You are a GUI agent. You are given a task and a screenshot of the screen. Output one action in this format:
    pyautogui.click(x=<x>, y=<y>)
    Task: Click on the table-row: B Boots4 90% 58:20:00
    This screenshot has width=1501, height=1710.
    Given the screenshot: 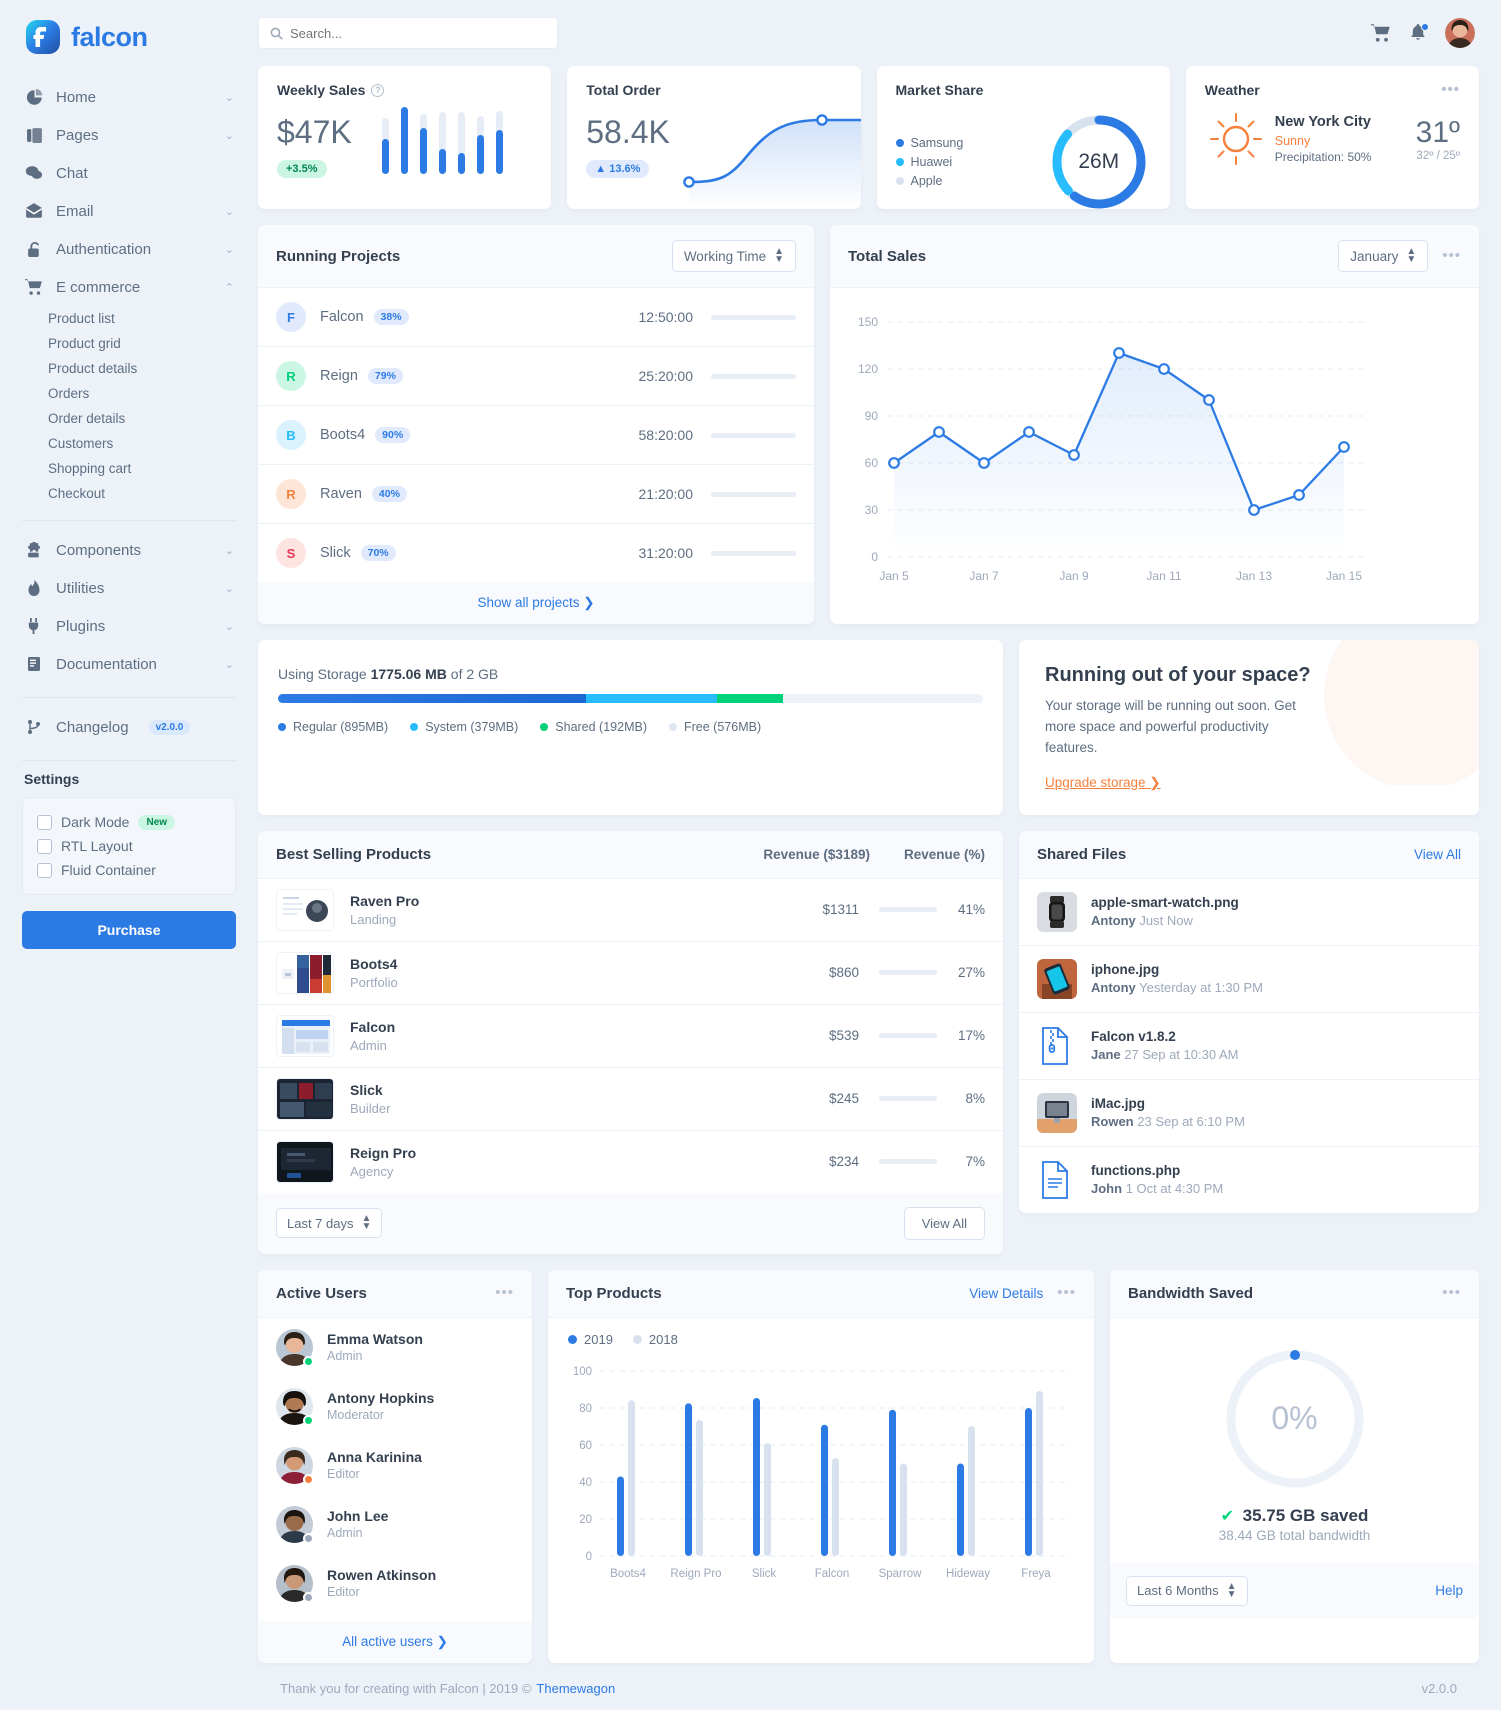 What is the action you would take?
    pyautogui.click(x=536, y=435)
    